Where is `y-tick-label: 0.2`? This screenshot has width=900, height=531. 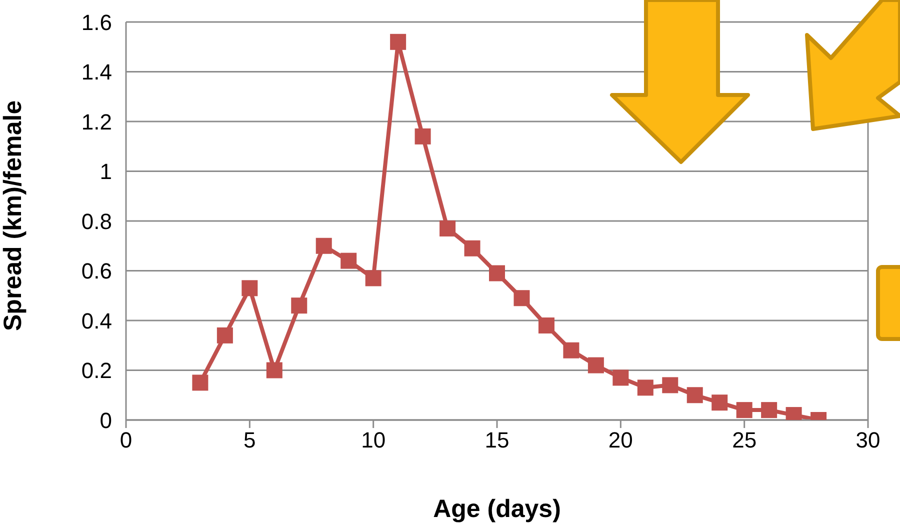
y-tick-label: 0.2 is located at coordinates (96, 371).